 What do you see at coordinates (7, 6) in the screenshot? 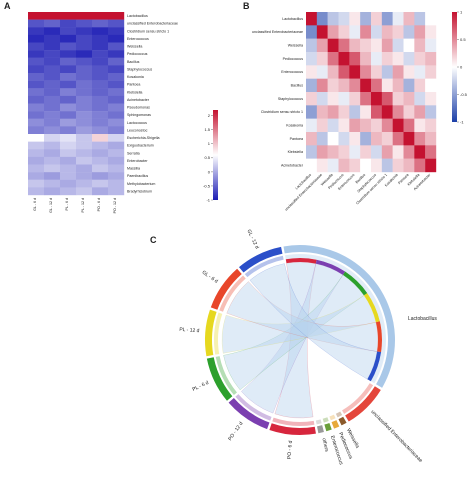
I see `panel-label: A` at bounding box center [7, 6].